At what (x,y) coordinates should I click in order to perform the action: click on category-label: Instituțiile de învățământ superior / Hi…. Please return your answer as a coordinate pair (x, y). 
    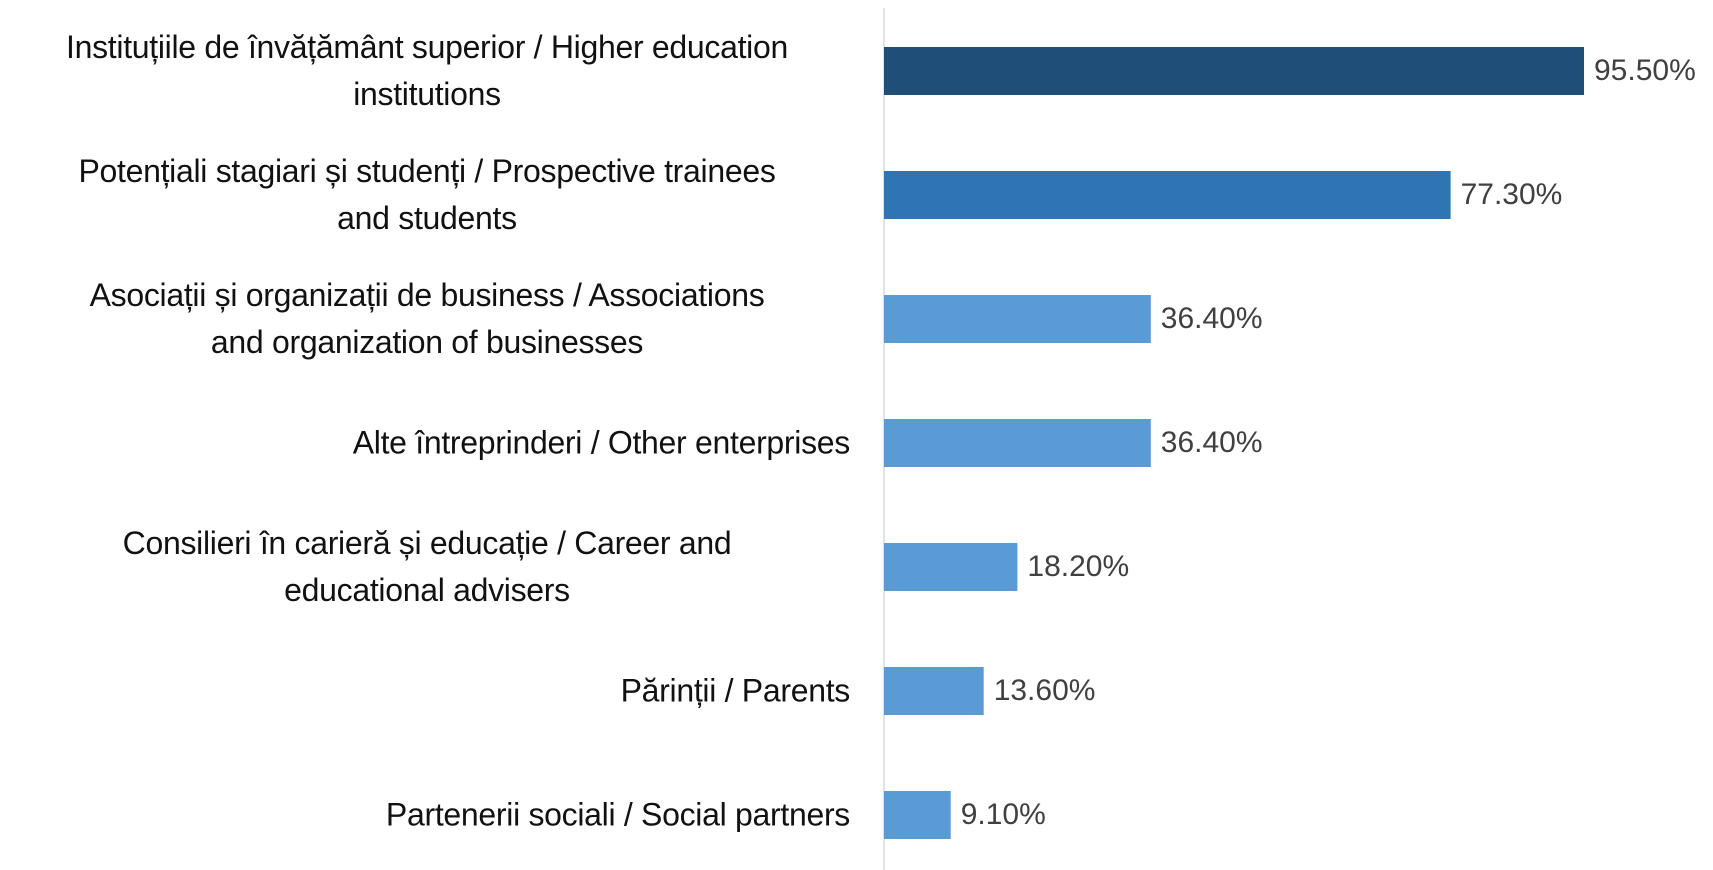
    Looking at the image, I should click on (427, 70).